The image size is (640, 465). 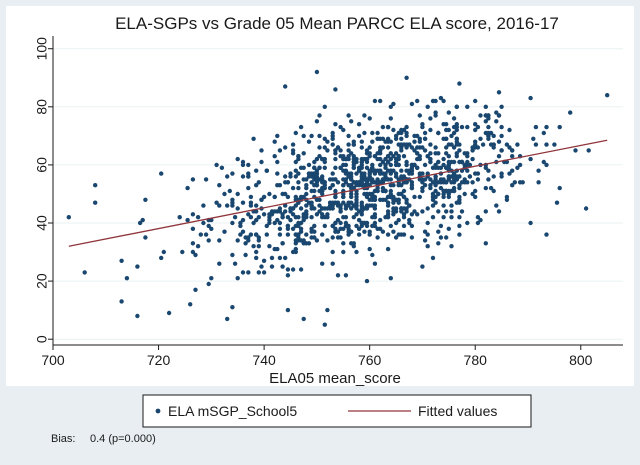 What do you see at coordinates (159, 360) in the screenshot?
I see `x-tick-label: 720` at bounding box center [159, 360].